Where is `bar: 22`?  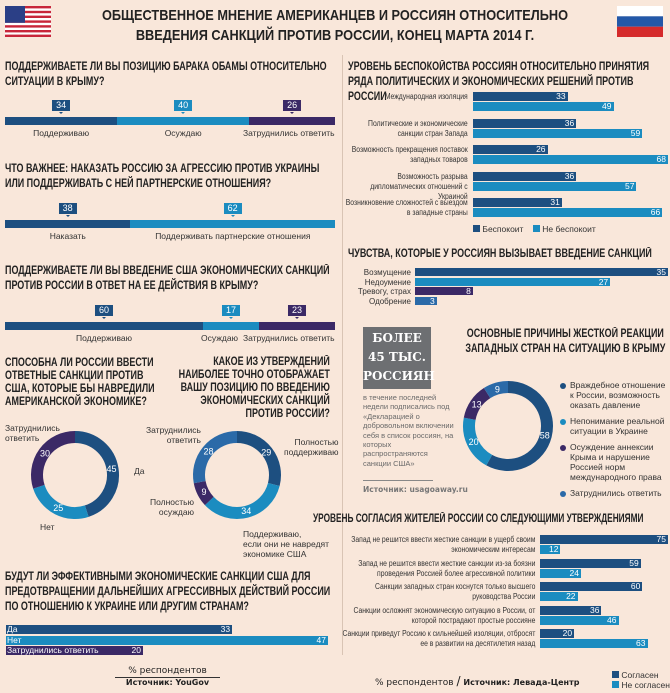
bar: 22 is located at coordinates (559, 596).